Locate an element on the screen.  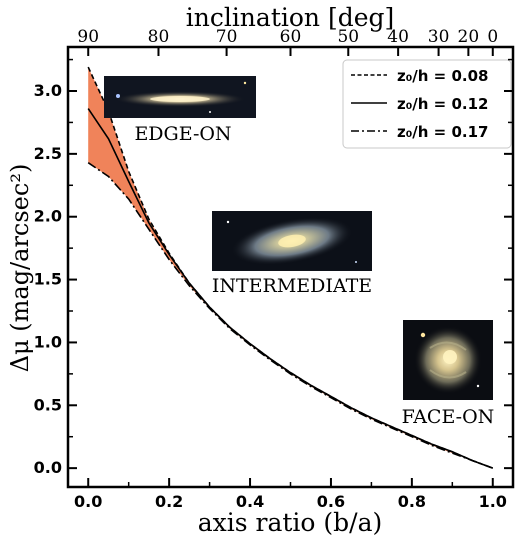
annotation-face-on: FACE-ON is located at coordinates (448, 417).